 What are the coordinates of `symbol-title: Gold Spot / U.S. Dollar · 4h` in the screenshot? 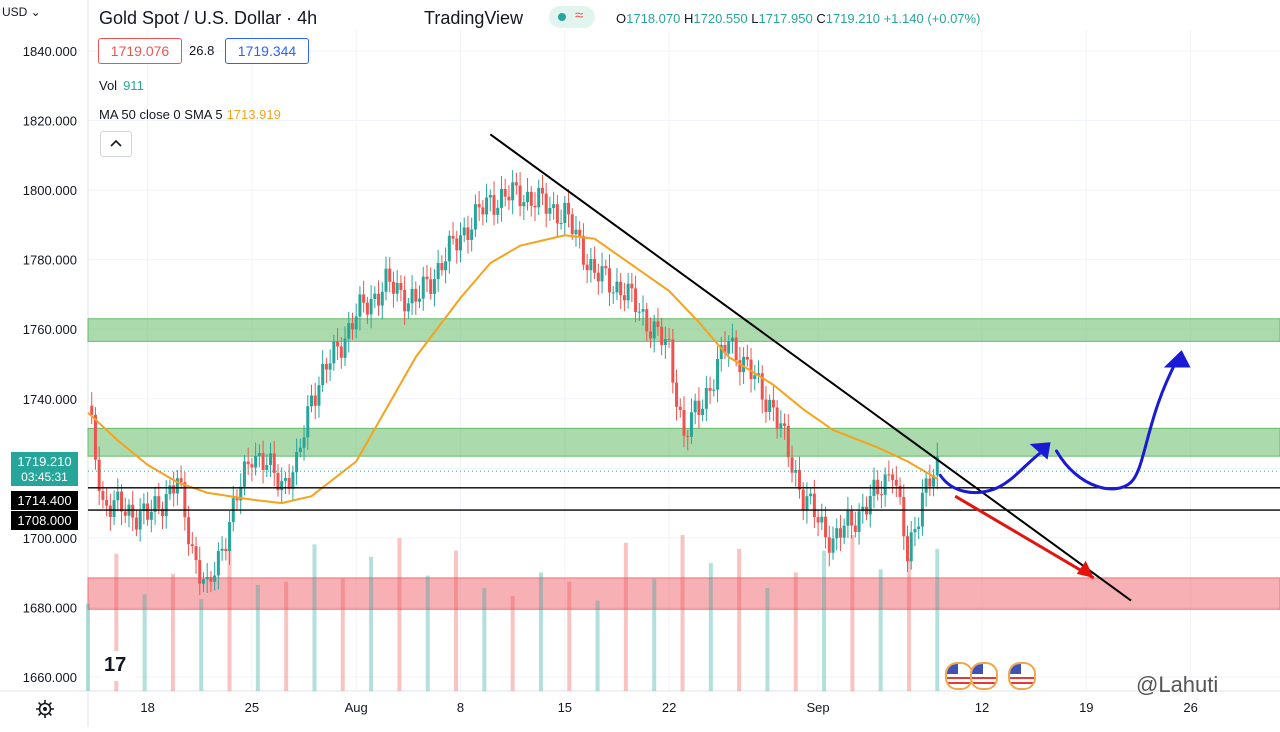 It's located at (208, 18).